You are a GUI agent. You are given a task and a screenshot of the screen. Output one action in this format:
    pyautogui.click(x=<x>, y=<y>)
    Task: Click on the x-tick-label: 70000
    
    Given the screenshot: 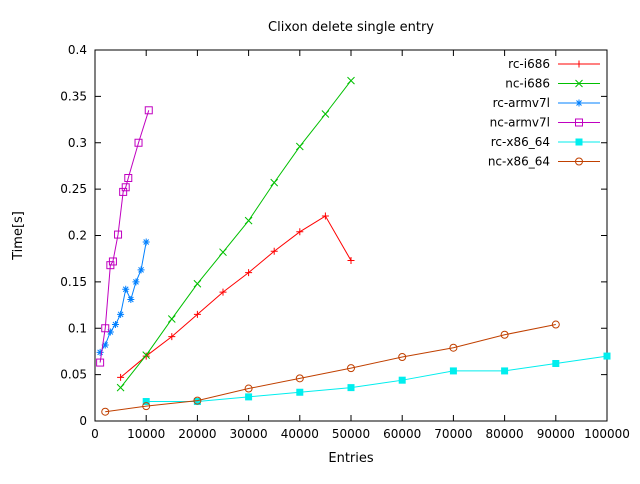 What is the action you would take?
    pyautogui.click(x=453, y=434)
    